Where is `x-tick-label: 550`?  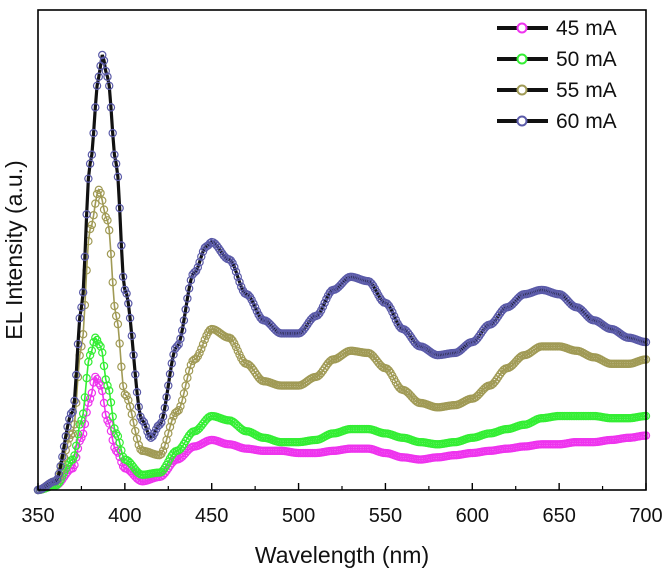
x-tick-label: 550 is located at coordinates (385, 516).